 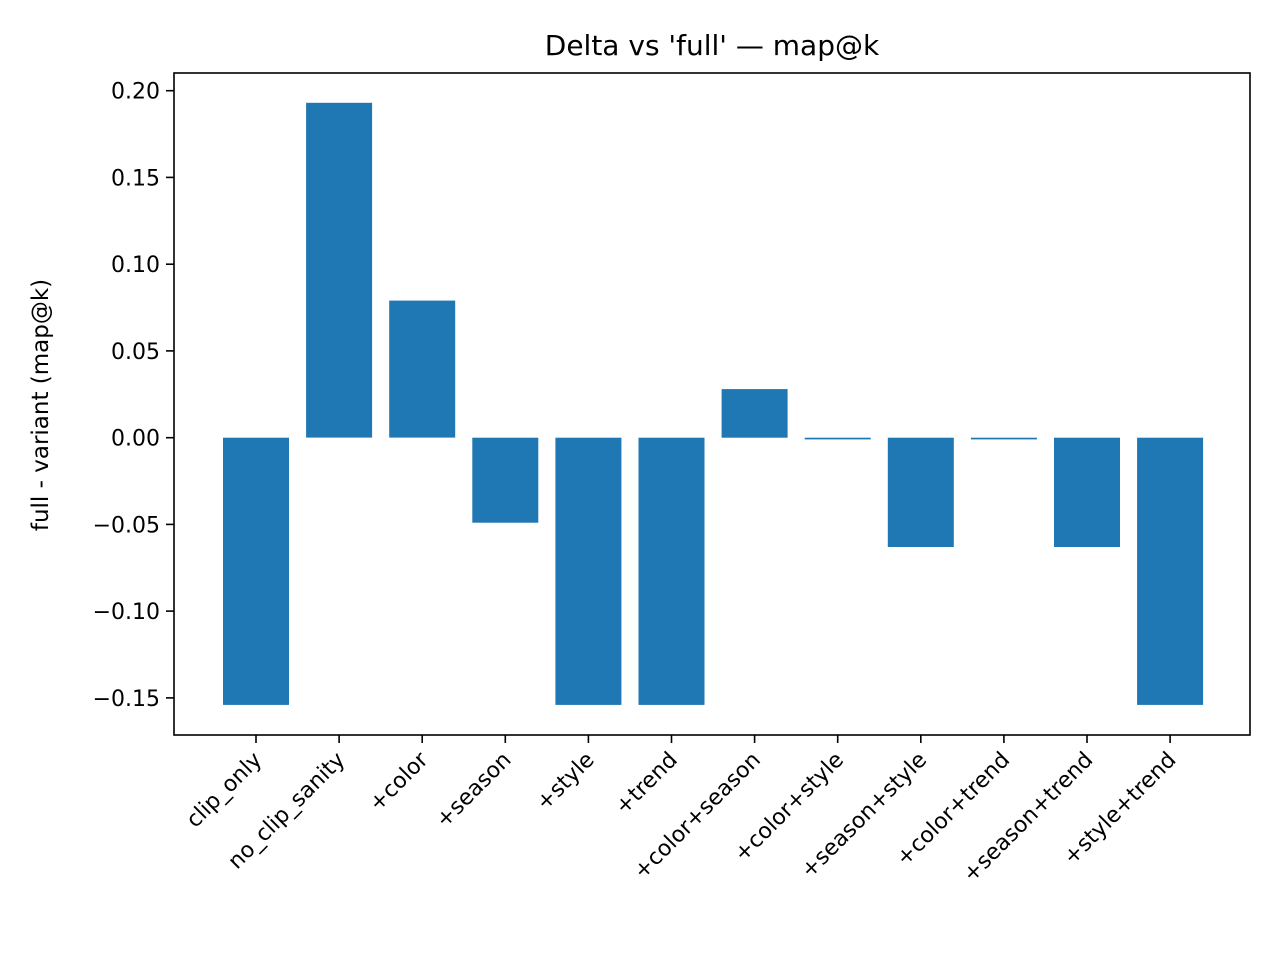 What do you see at coordinates (754, 413) in the screenshot?
I see `bar-+color+season` at bounding box center [754, 413].